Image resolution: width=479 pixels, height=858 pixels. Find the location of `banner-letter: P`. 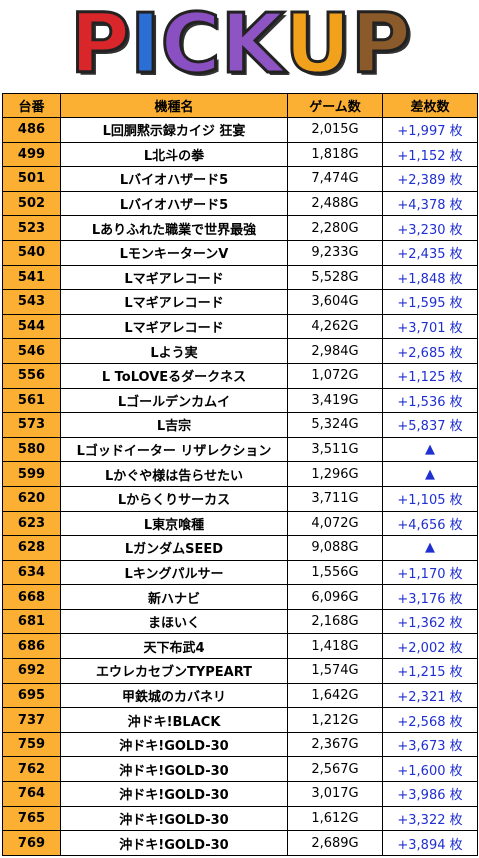

banner-letter: P is located at coordinates (99, 46).